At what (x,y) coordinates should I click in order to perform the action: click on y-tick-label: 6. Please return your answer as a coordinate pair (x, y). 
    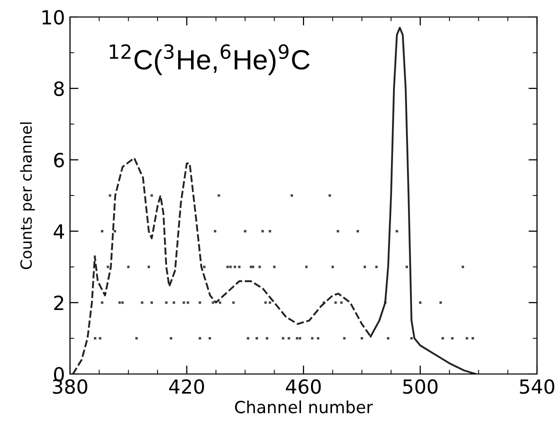
    Looking at the image, I should click on (59, 160).